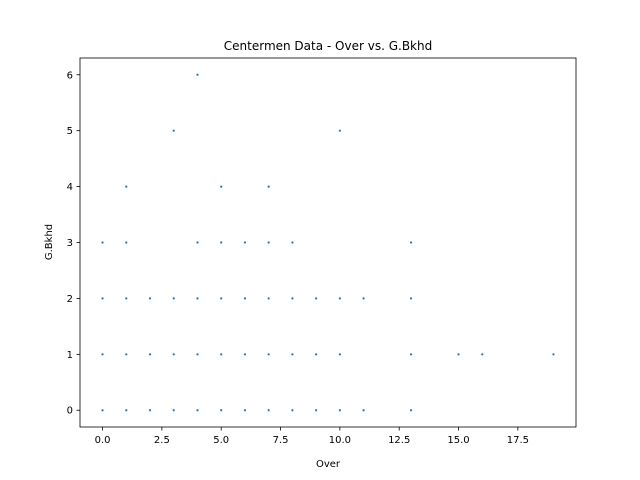 The width and height of the screenshot is (640, 480). I want to click on y-axis-label: G.Bkhd, so click(49, 242).